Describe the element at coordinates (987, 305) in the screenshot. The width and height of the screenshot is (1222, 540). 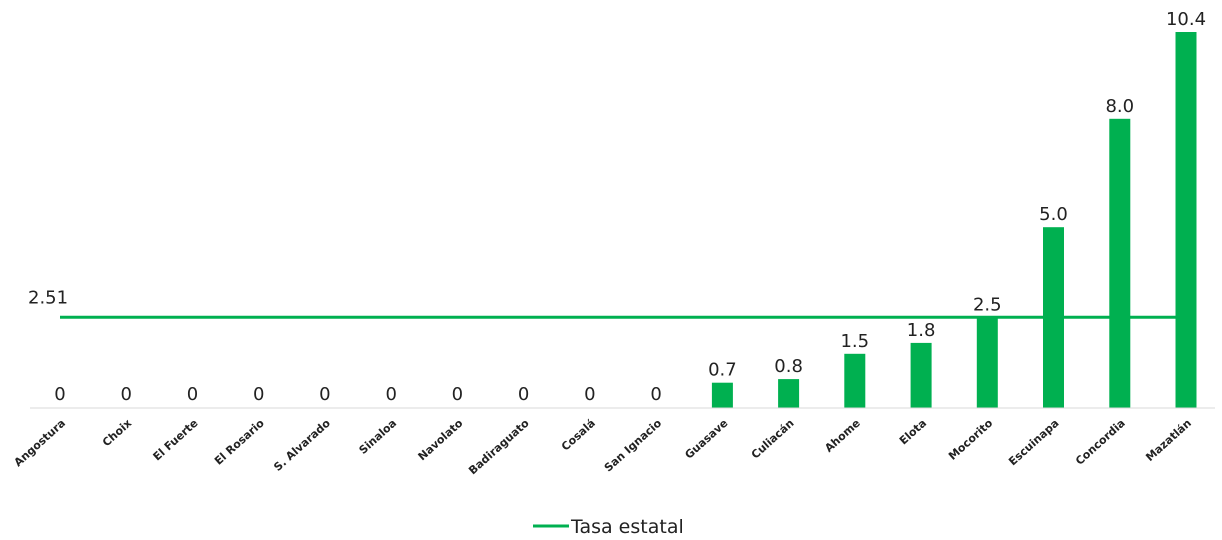
I see `data-label: 2.5` at that location.